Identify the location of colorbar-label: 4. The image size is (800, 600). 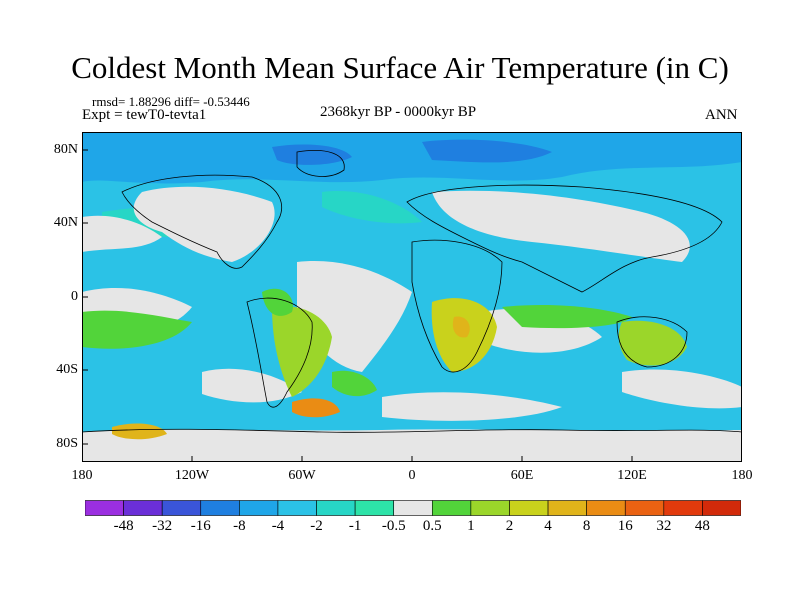
(548, 526).